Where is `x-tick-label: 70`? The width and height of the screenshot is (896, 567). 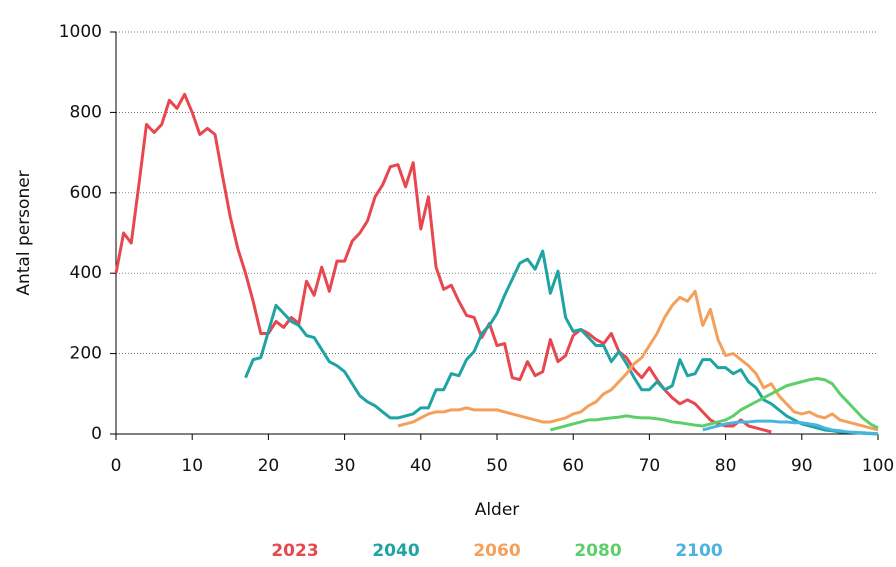 x-tick-label: 70 is located at coordinates (650, 466).